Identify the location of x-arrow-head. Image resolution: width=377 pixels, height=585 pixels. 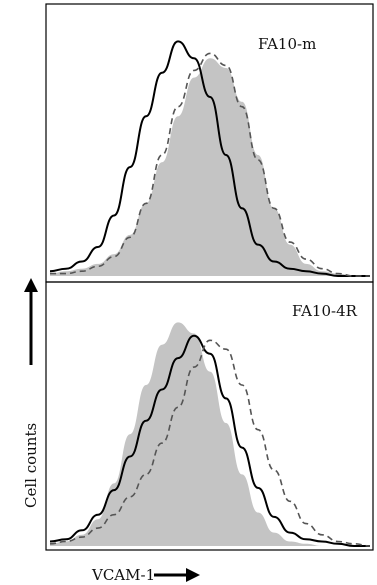
(193, 575).